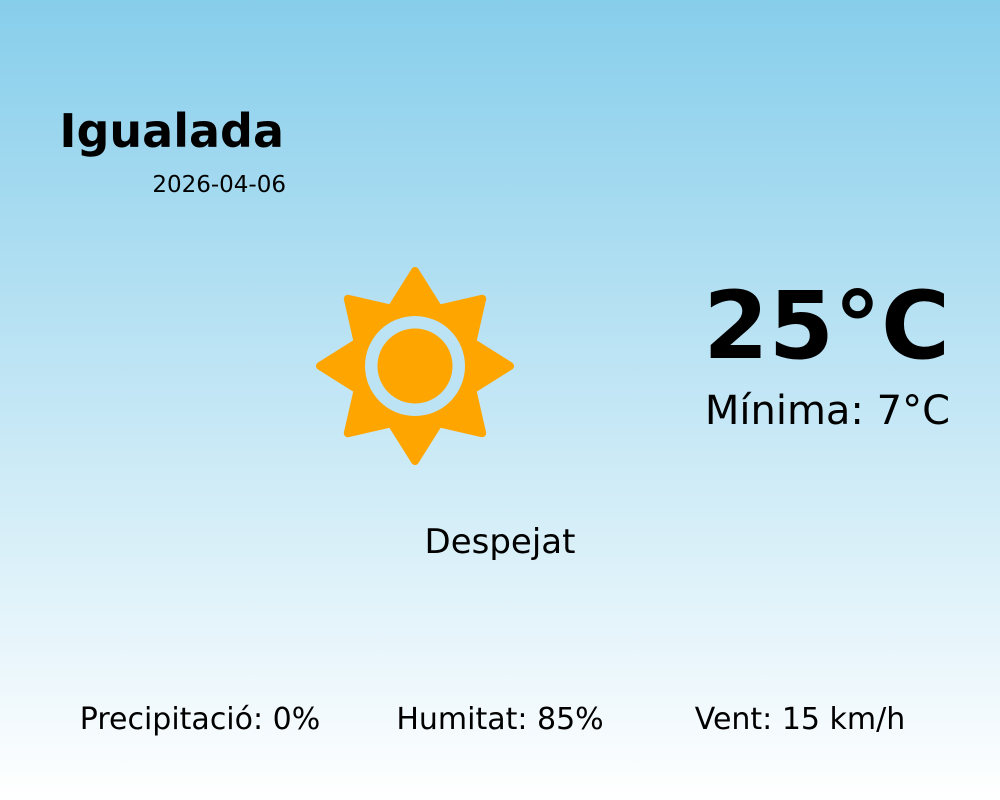  I want to click on minimum-temperature: Mínima: 7°C, so click(827, 411).